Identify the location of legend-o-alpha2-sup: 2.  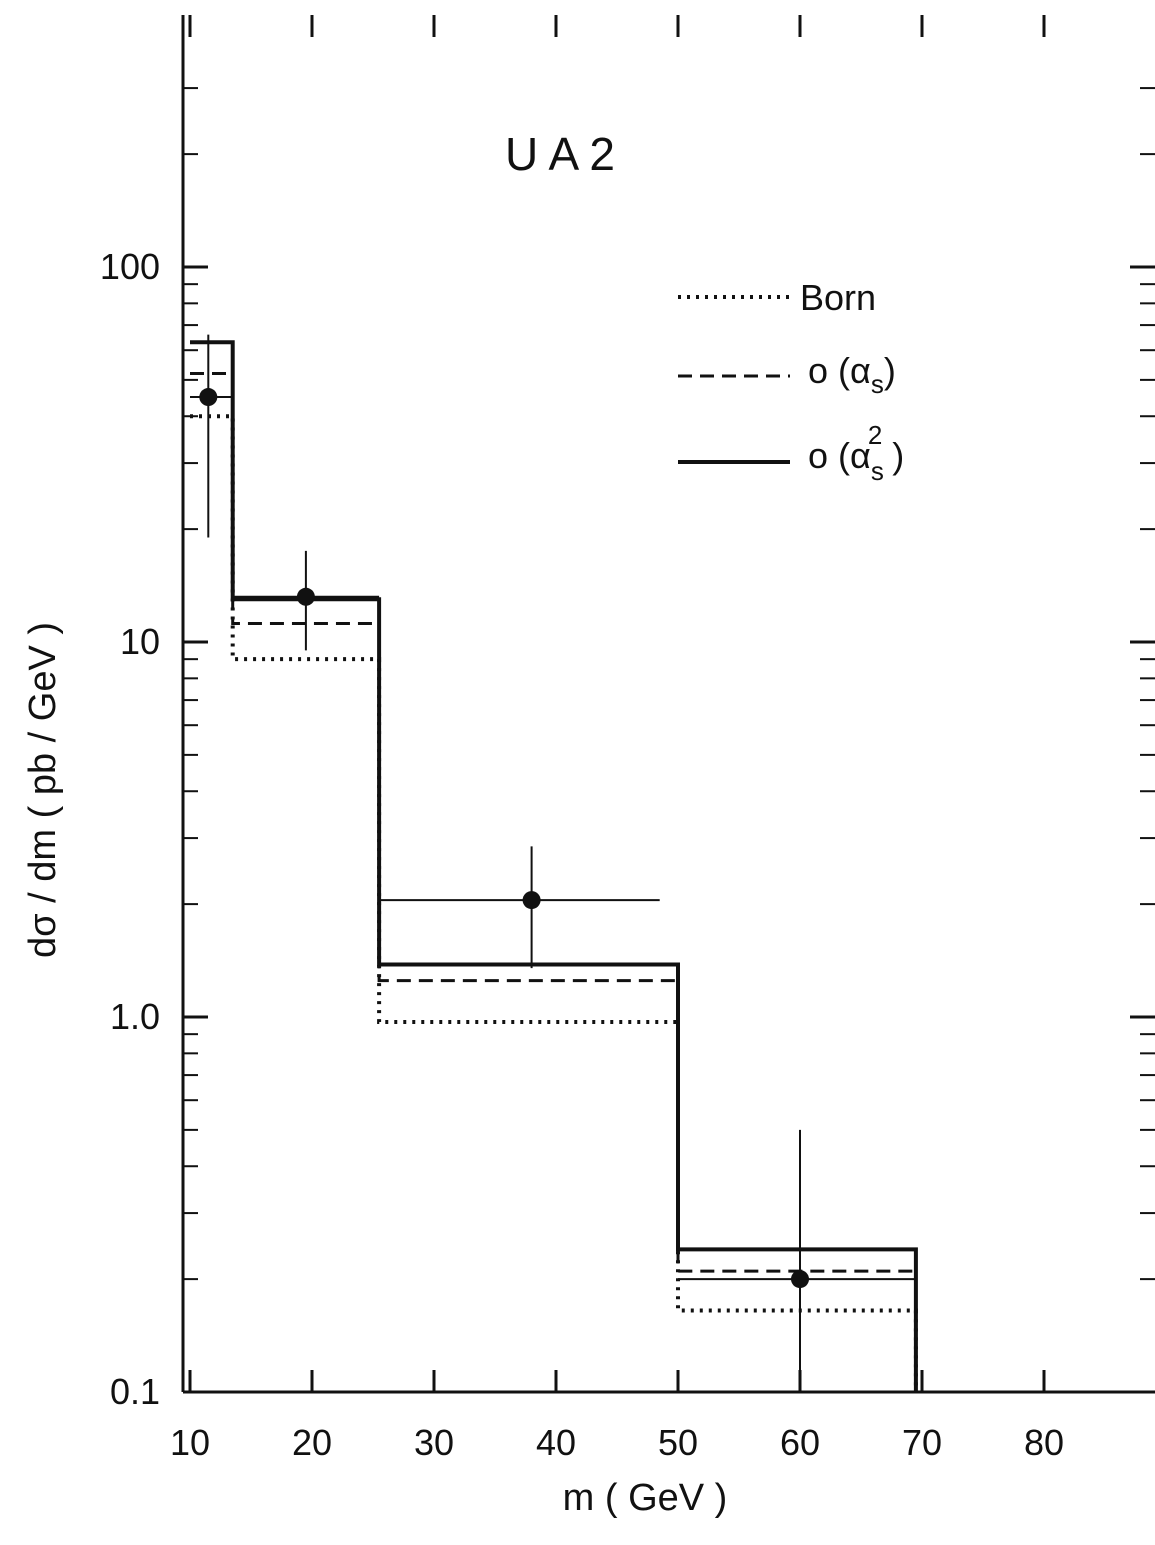
(875, 435).